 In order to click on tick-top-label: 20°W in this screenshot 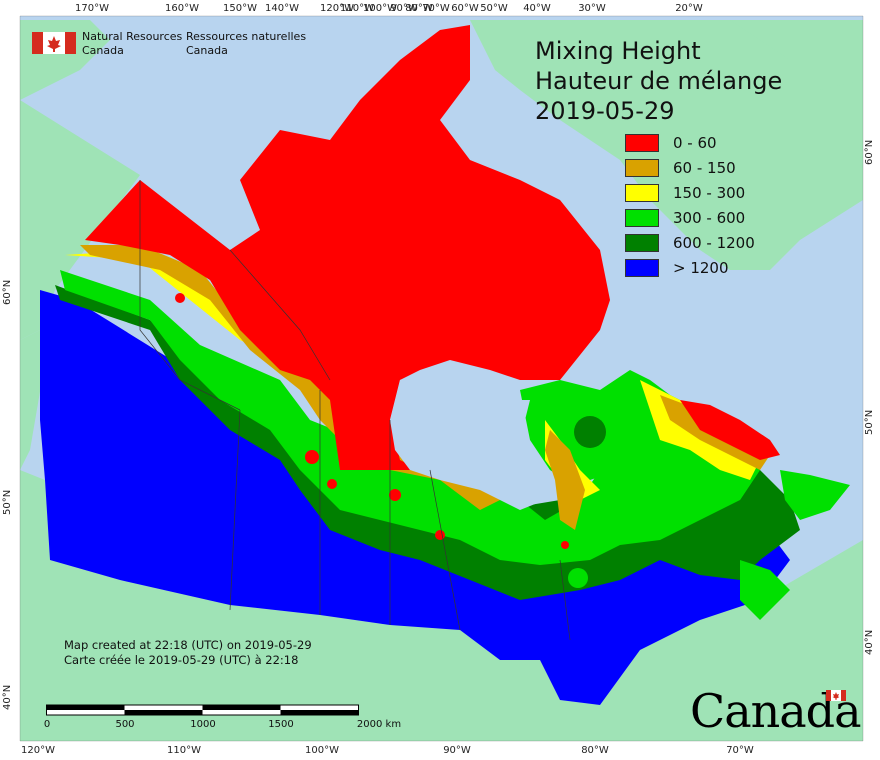, I will do `click(689, 8)`.